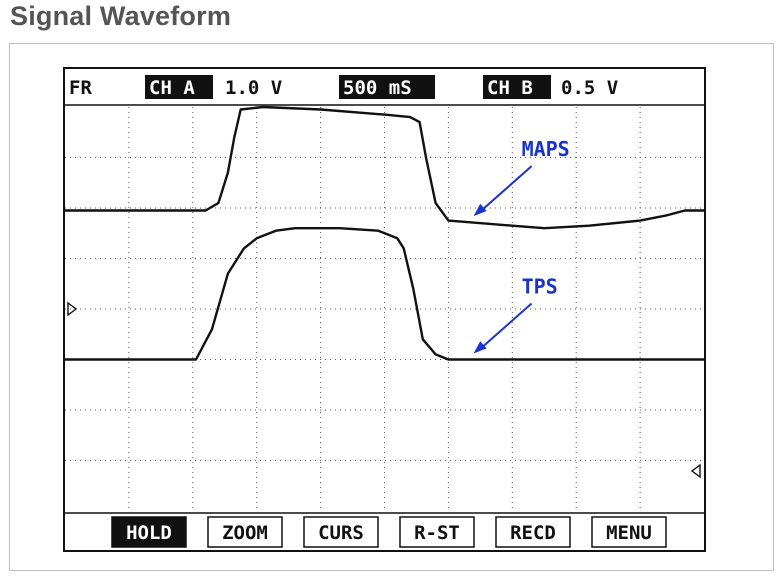  Describe the element at coordinates (377, 88) in the screenshot. I see `timebase-label: 500 mS` at that location.